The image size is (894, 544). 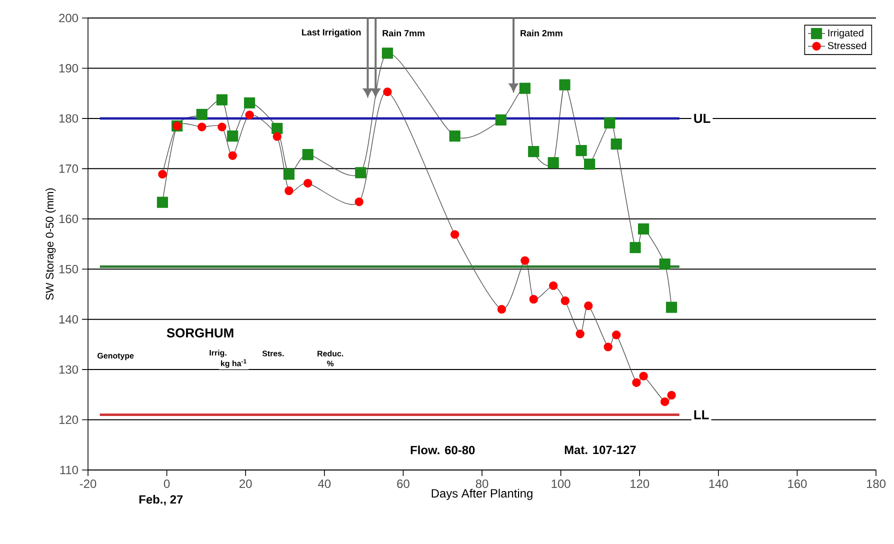 What do you see at coordinates (718, 484) in the screenshot?
I see `x-tick-label: 140` at bounding box center [718, 484].